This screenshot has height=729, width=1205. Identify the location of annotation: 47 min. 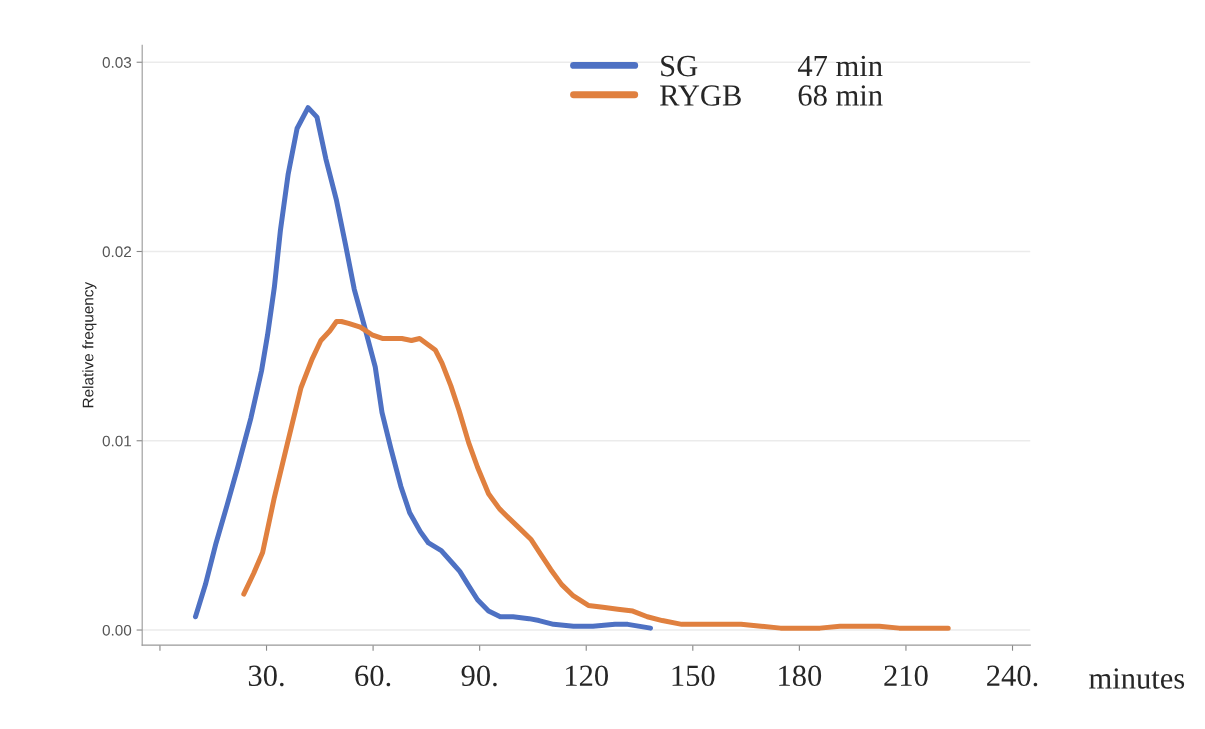
(840, 66).